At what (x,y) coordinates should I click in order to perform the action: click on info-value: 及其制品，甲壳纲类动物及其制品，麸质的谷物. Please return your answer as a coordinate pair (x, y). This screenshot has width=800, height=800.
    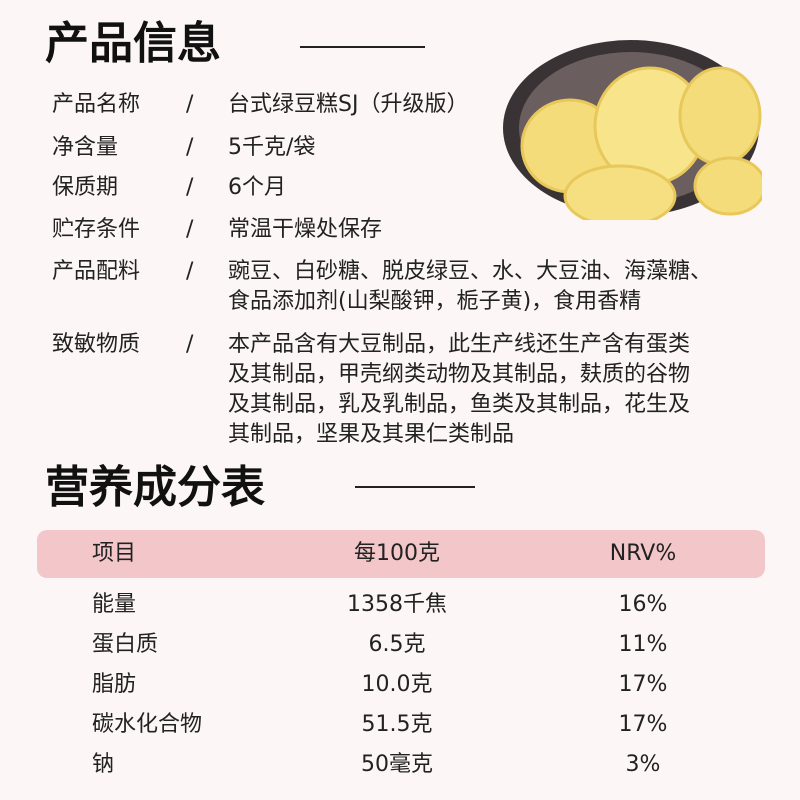
    Looking at the image, I should click on (459, 374).